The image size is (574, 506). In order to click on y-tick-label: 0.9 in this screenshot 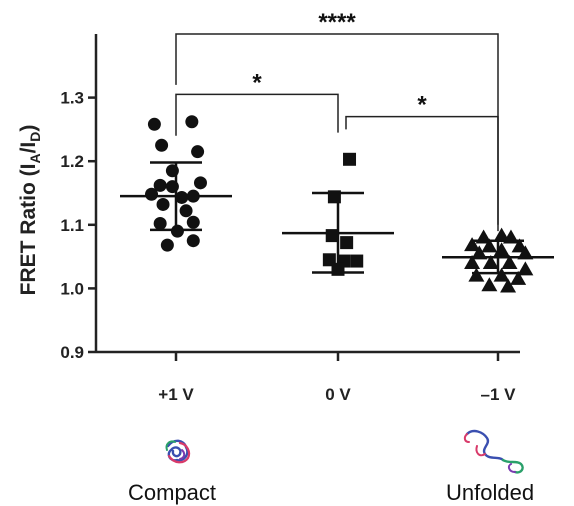, I will do `click(72, 352)`.